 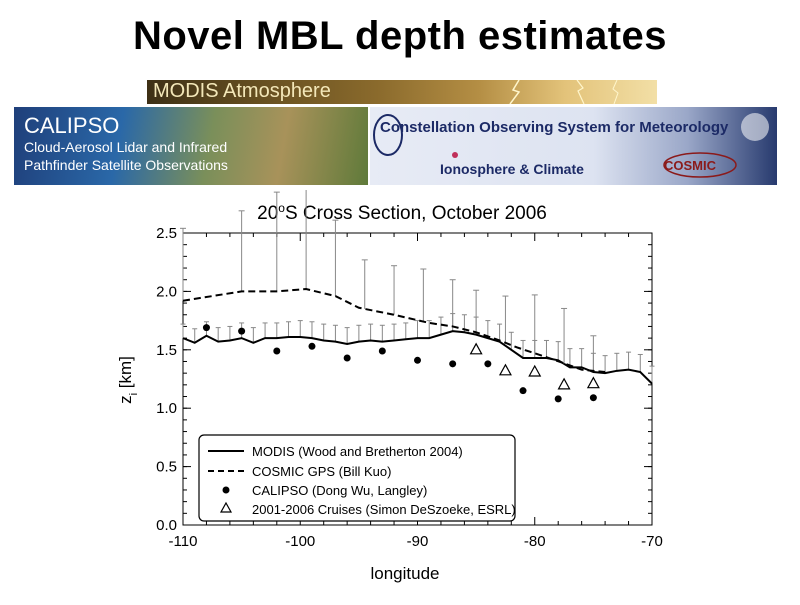 What do you see at coordinates (404, 573) in the screenshot?
I see `x-axis-label: longitude` at bounding box center [404, 573].